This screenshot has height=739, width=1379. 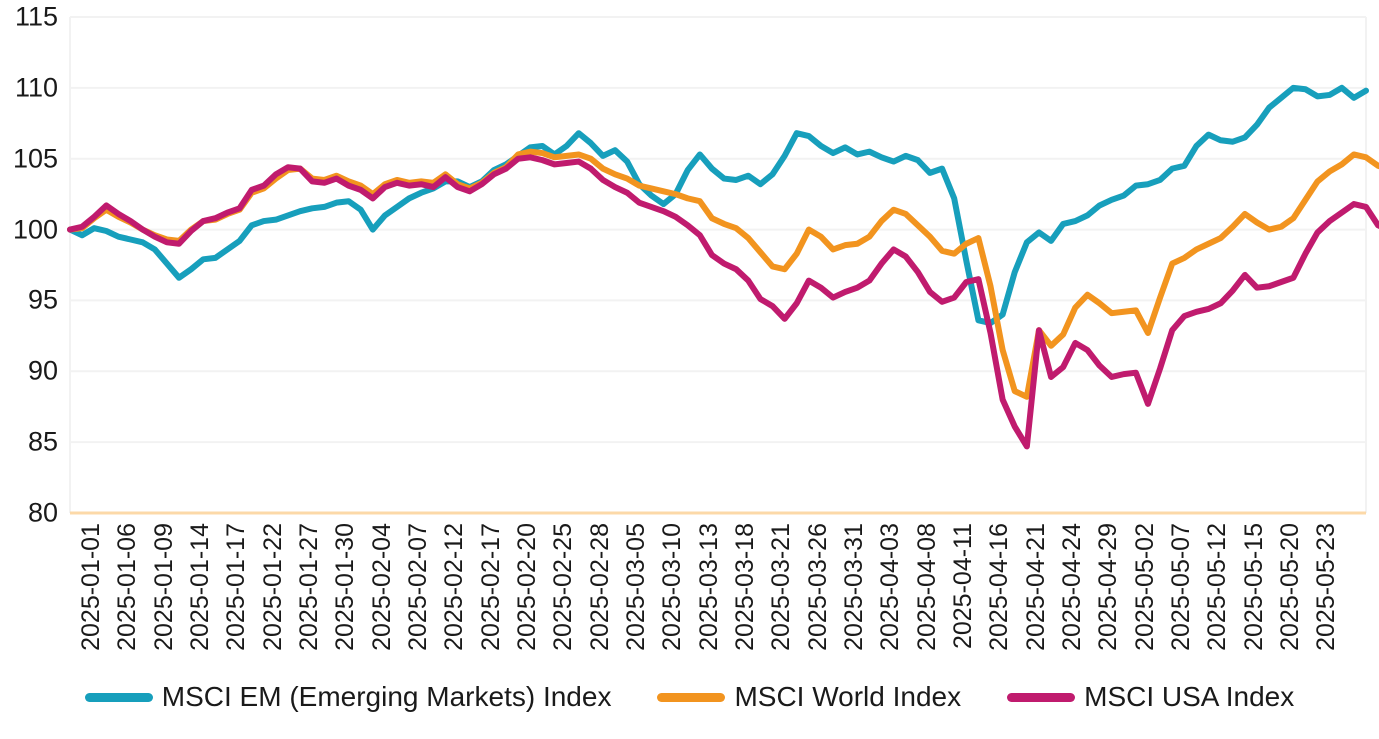 I want to click on y-axis-tick-label: 110, so click(x=36, y=87).